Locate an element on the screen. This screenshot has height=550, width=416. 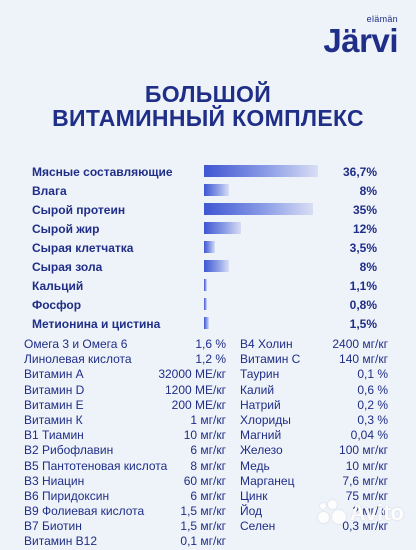
composition-value: 35% is located at coordinates (364, 210).